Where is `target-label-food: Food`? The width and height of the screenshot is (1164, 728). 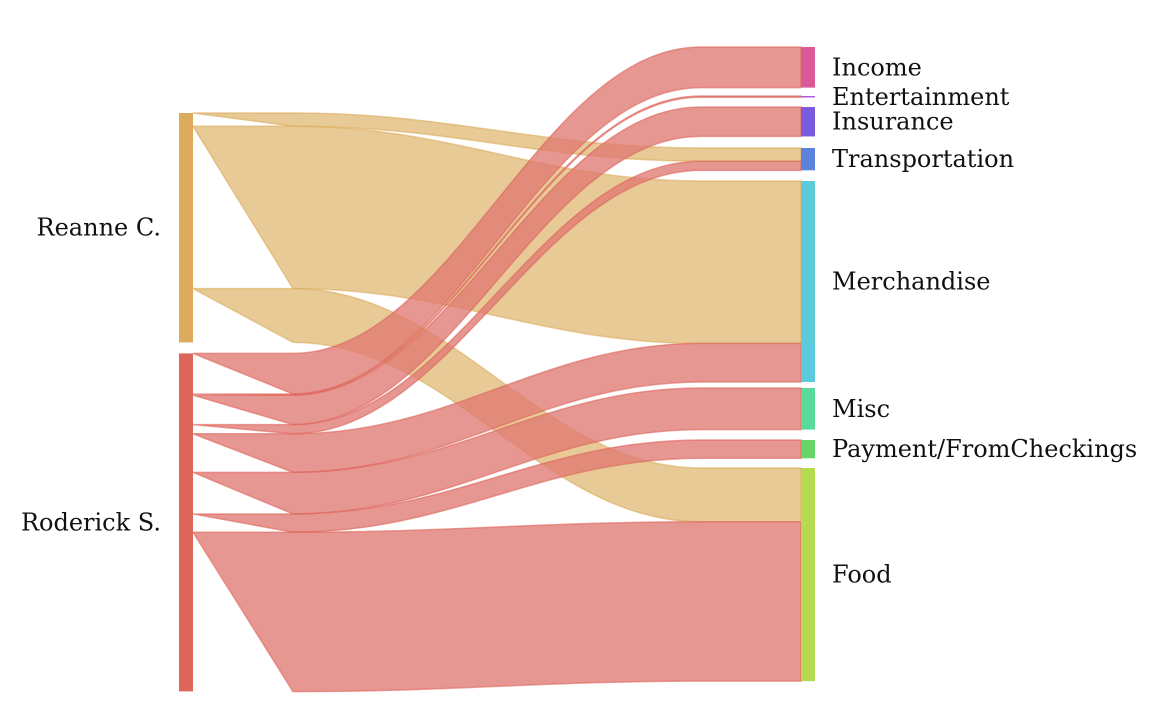
target-label-food: Food is located at coordinates (862, 575).